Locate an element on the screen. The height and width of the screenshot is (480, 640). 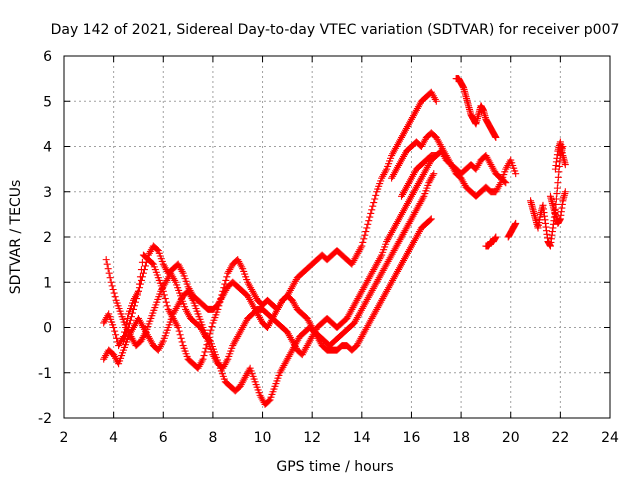
x-tick-label: 2 is located at coordinates (64, 438).